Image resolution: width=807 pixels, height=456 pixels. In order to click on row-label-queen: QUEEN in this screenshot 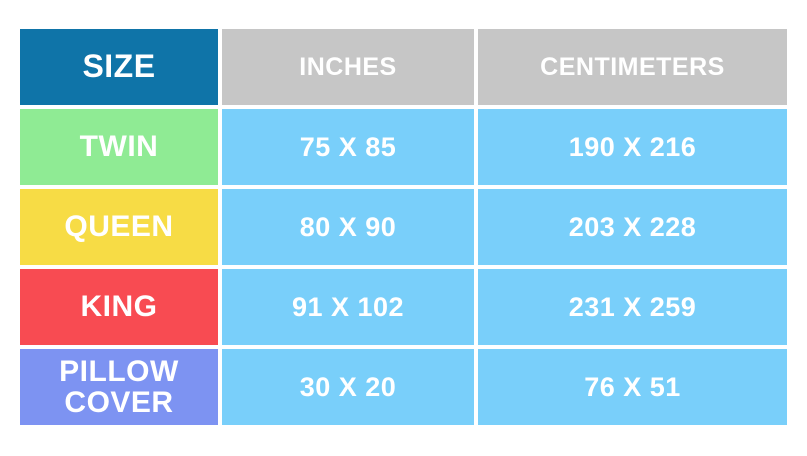, I will do `click(119, 227)`.